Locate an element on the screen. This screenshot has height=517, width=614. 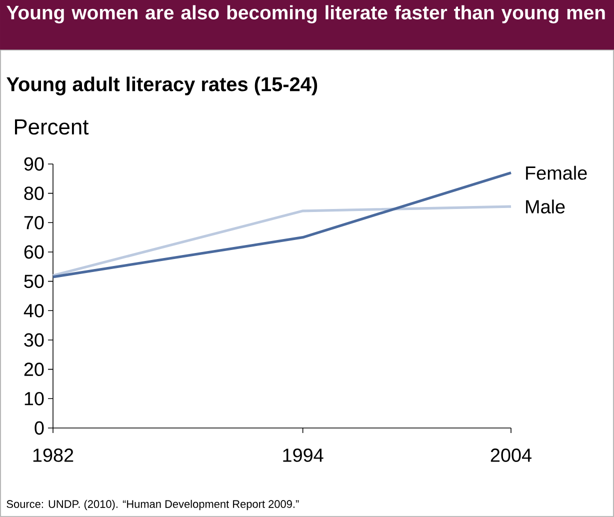
y-tick-label: 10 is located at coordinates (34, 399).